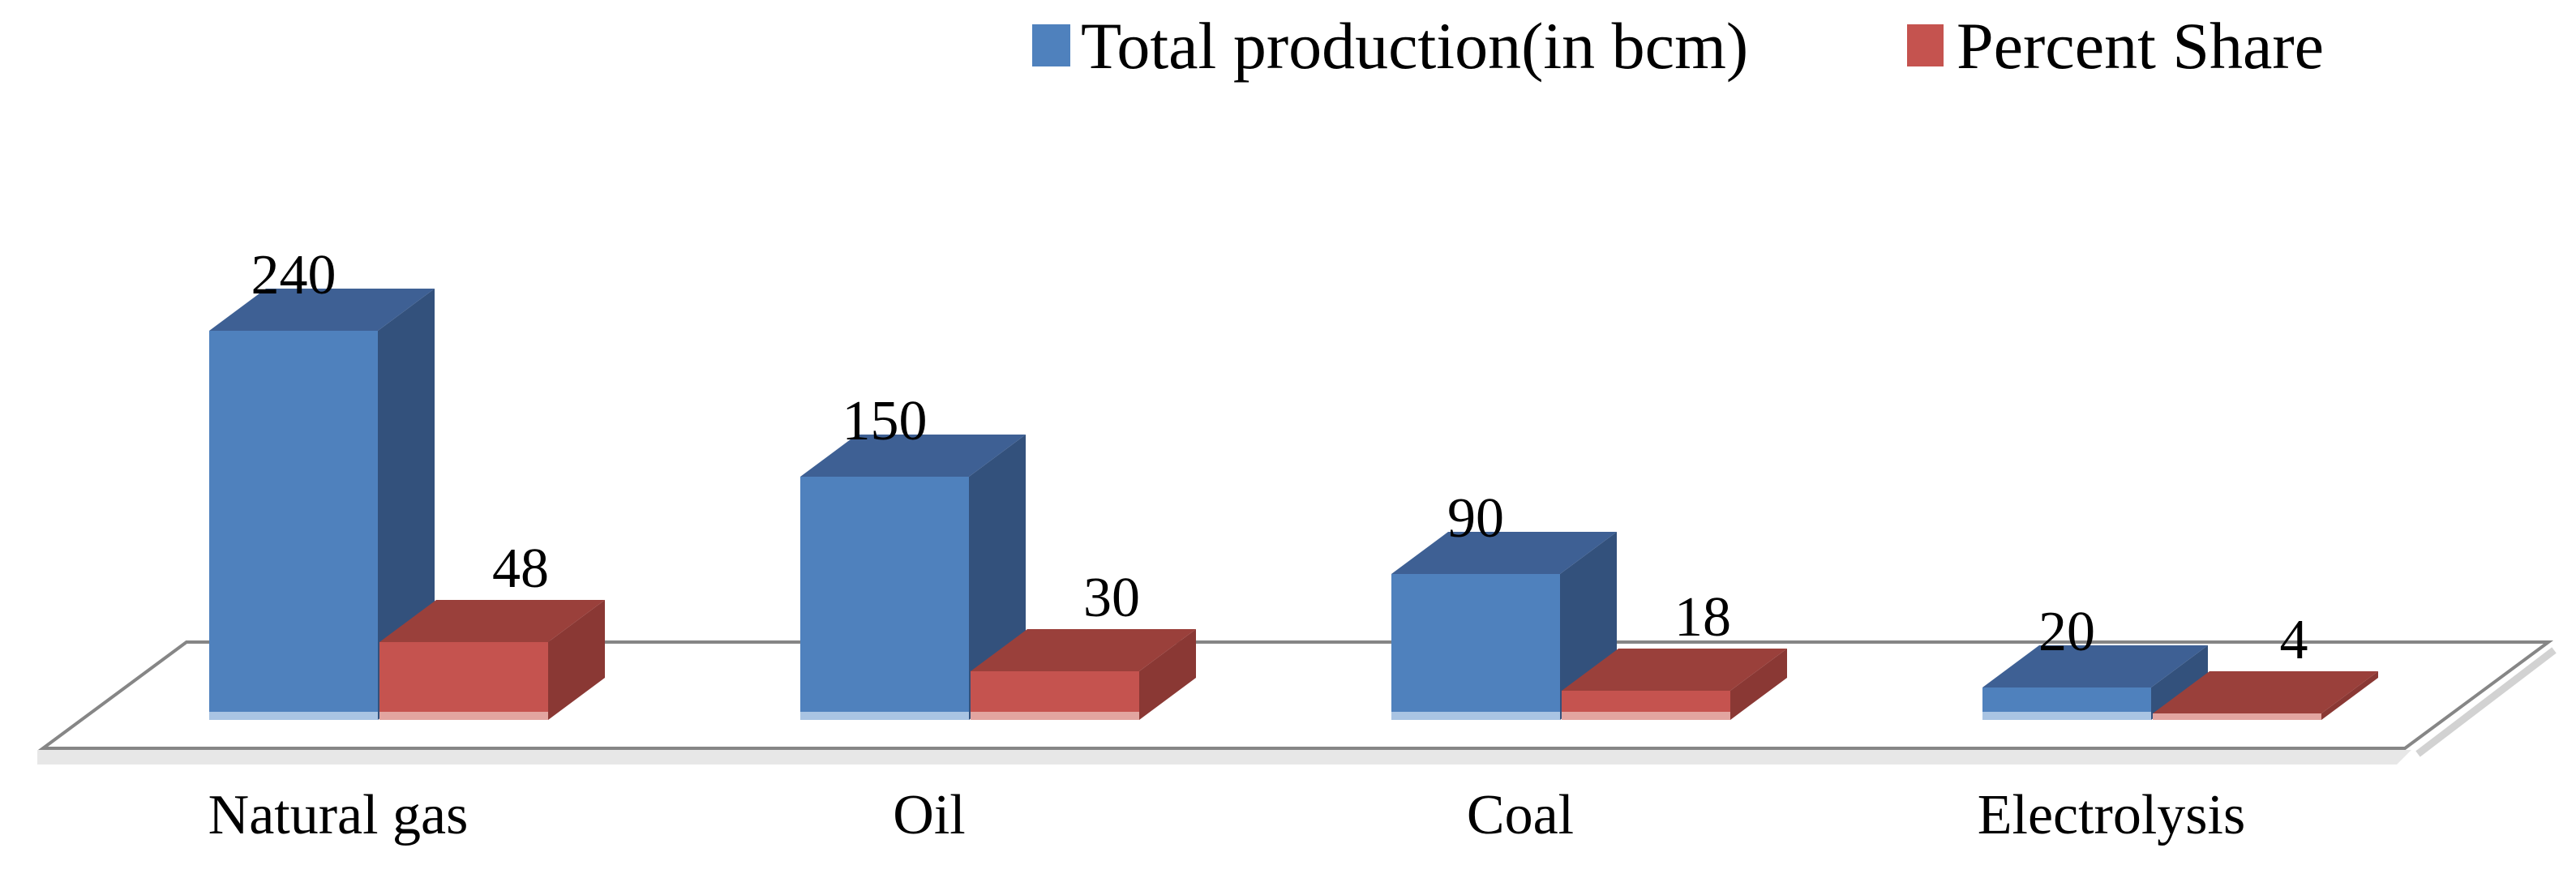  I want to click on category-label-natural-gas: Natural gas, so click(338, 815).